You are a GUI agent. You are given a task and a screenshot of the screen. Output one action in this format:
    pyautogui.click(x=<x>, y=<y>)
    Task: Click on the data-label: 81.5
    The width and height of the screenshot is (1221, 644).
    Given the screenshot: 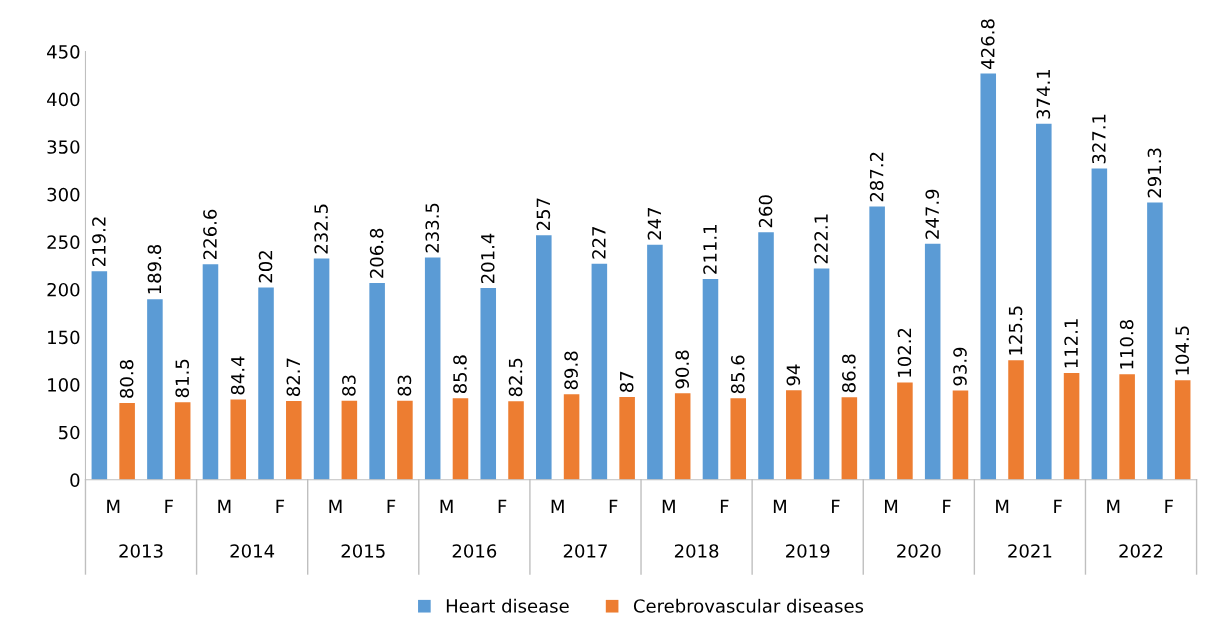 What is the action you would take?
    pyautogui.click(x=182, y=378)
    